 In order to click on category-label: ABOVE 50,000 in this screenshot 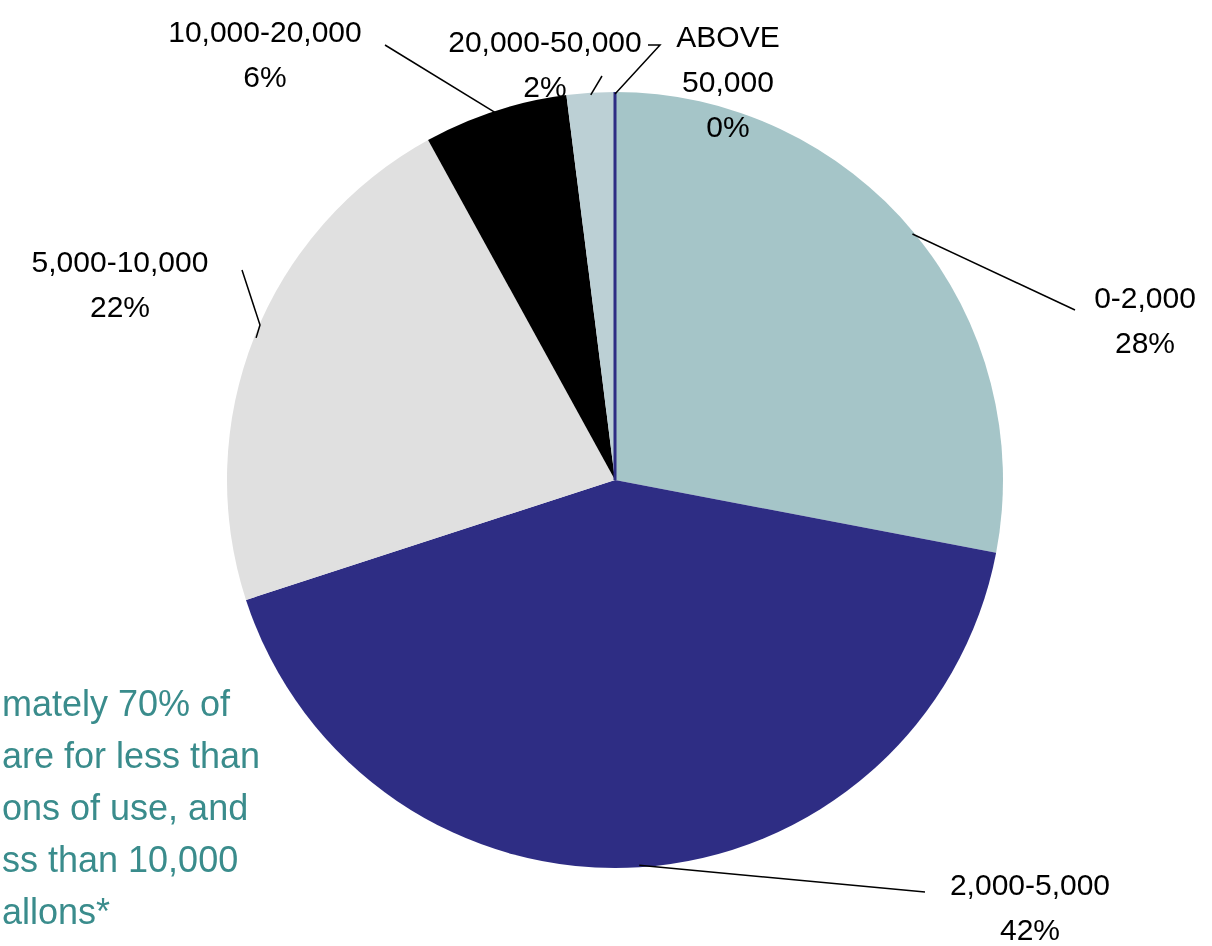, I will do `click(728, 59)`.